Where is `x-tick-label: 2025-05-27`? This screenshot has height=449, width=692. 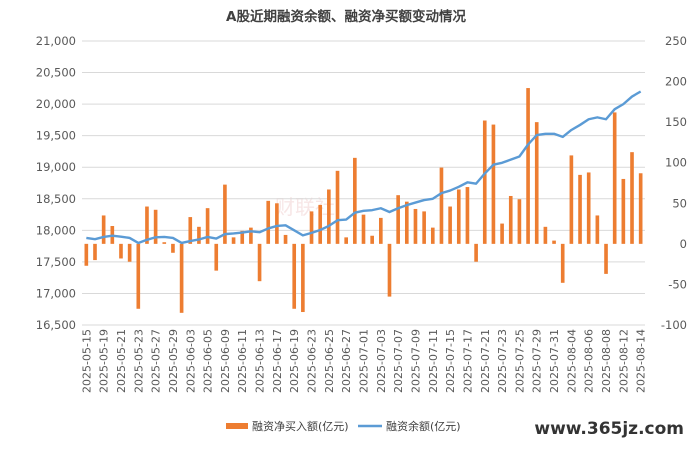
x-tick-label: 2025-05-27 is located at coordinates (156, 361).